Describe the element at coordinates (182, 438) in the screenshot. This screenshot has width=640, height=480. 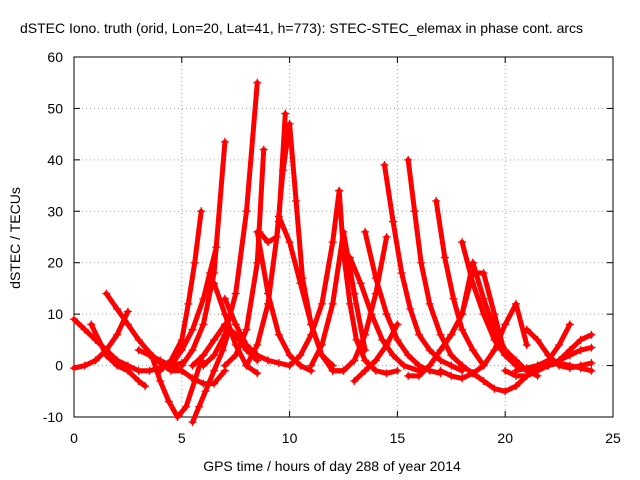
I see `x-tick-label: 5` at that location.